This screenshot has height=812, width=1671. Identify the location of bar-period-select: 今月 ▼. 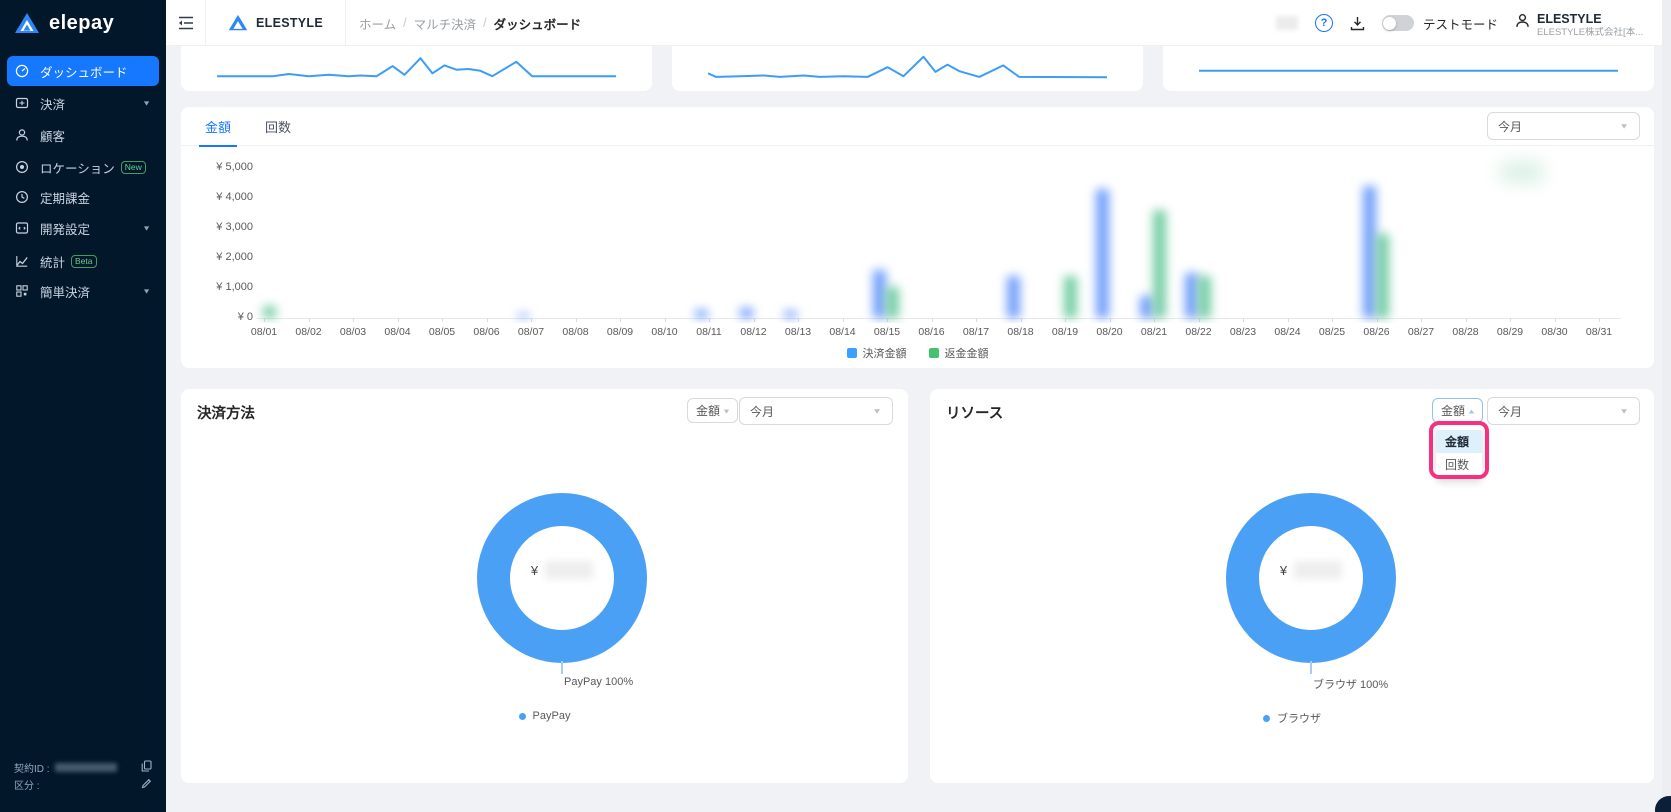
(1563, 126).